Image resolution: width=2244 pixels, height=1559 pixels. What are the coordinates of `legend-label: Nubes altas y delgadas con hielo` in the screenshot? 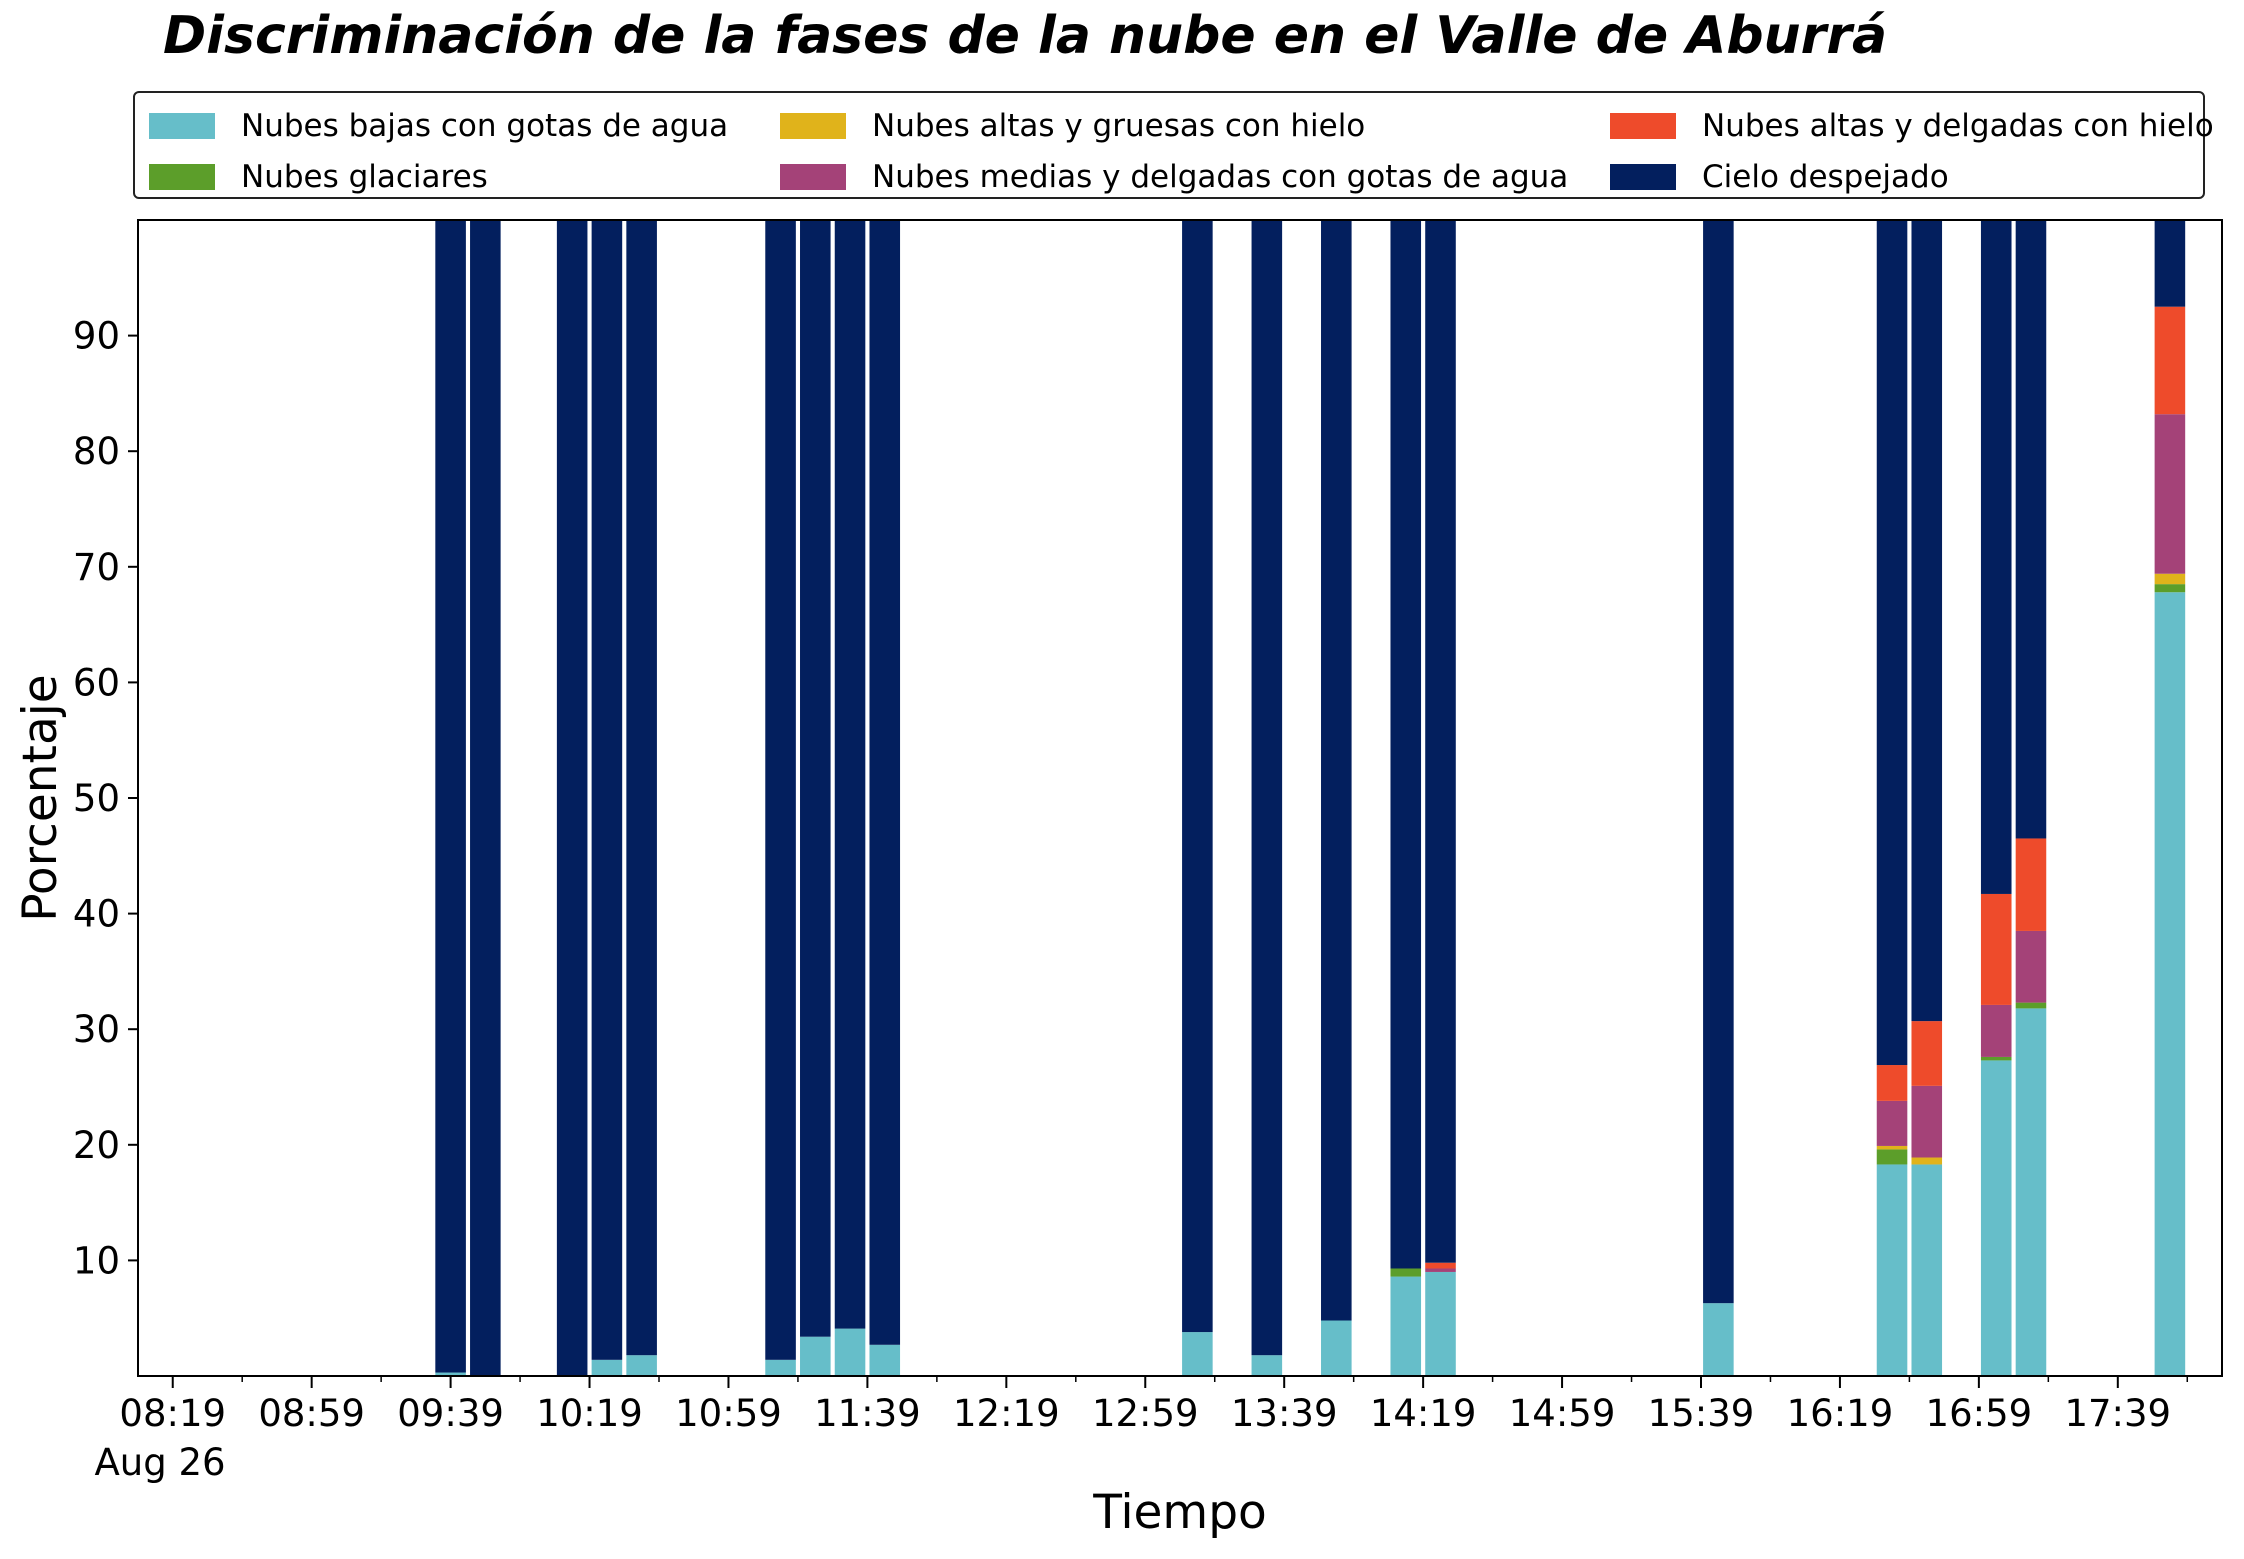 It's located at (1958, 126).